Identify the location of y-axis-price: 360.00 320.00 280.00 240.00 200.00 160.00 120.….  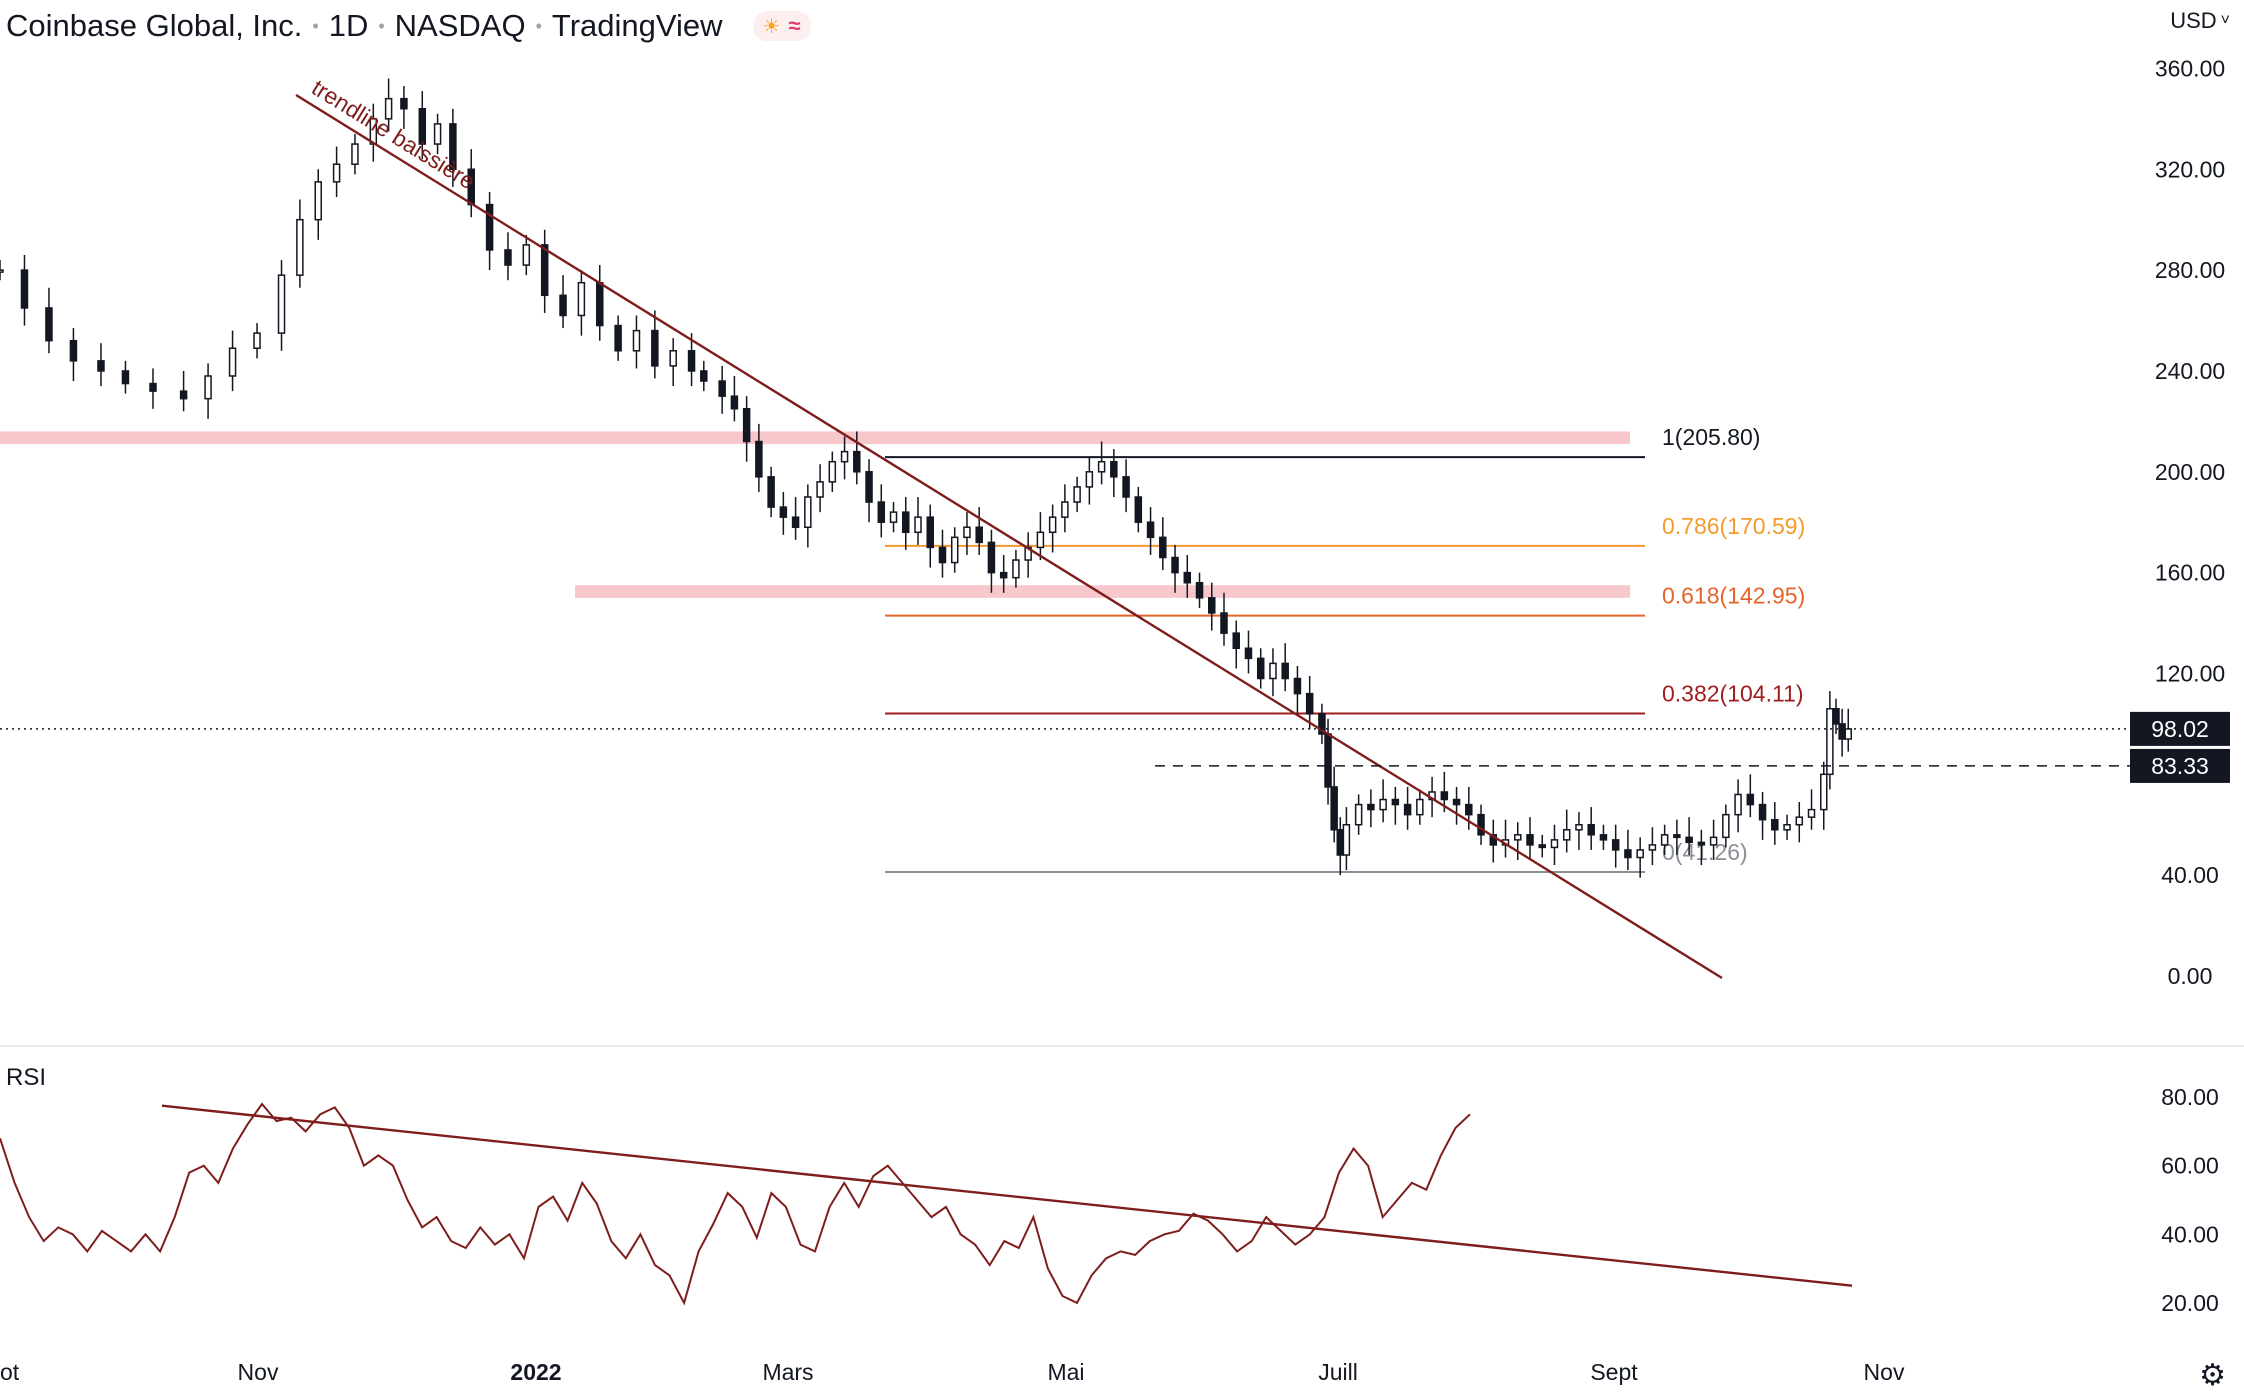
(2180, 522).